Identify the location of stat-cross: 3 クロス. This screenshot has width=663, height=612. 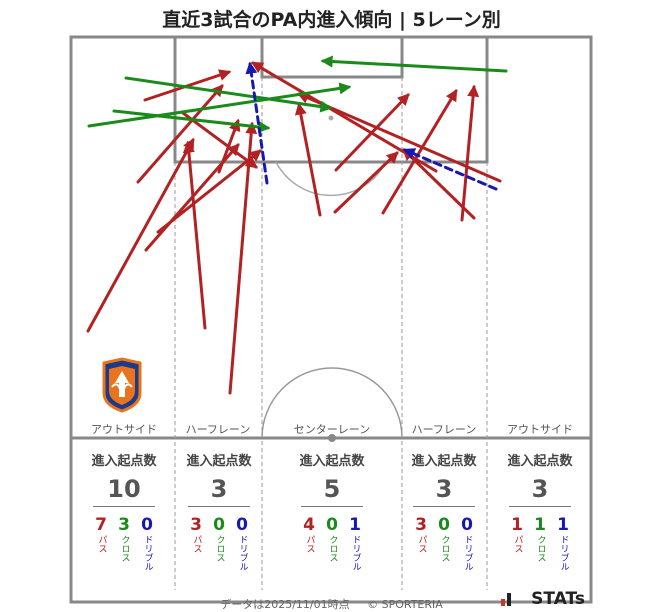
(124, 543).